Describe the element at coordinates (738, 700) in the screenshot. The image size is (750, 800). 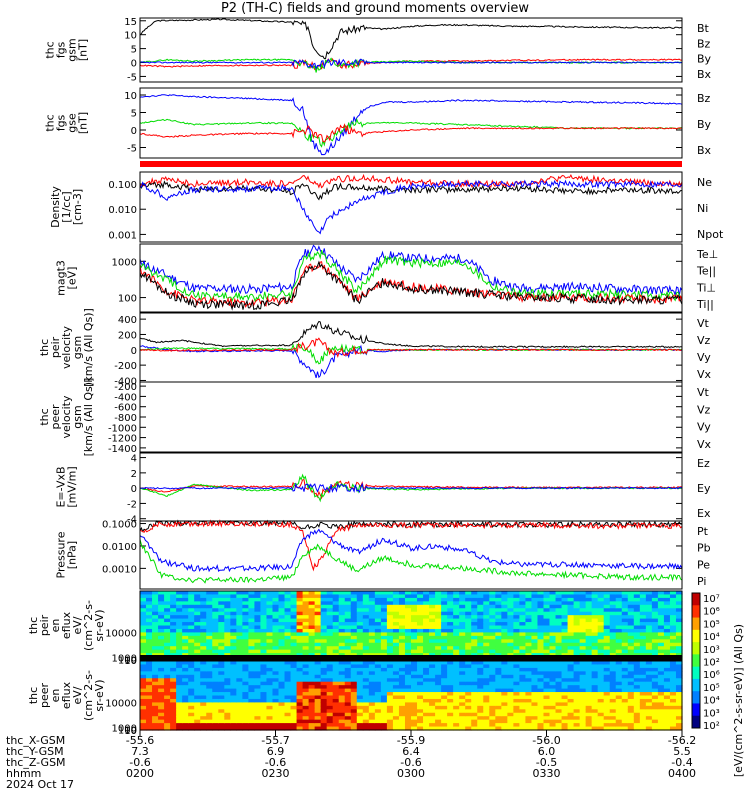
I see `colorbar-label: [eV/(cm^2-s-sr-eV)] (All Qs)` at that location.